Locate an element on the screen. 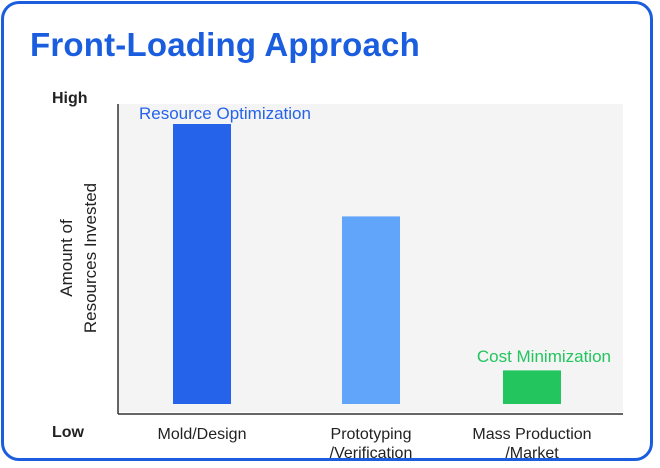 This screenshot has width=660, height=468. x-tick-label: Mold/Design is located at coordinates (202, 434).